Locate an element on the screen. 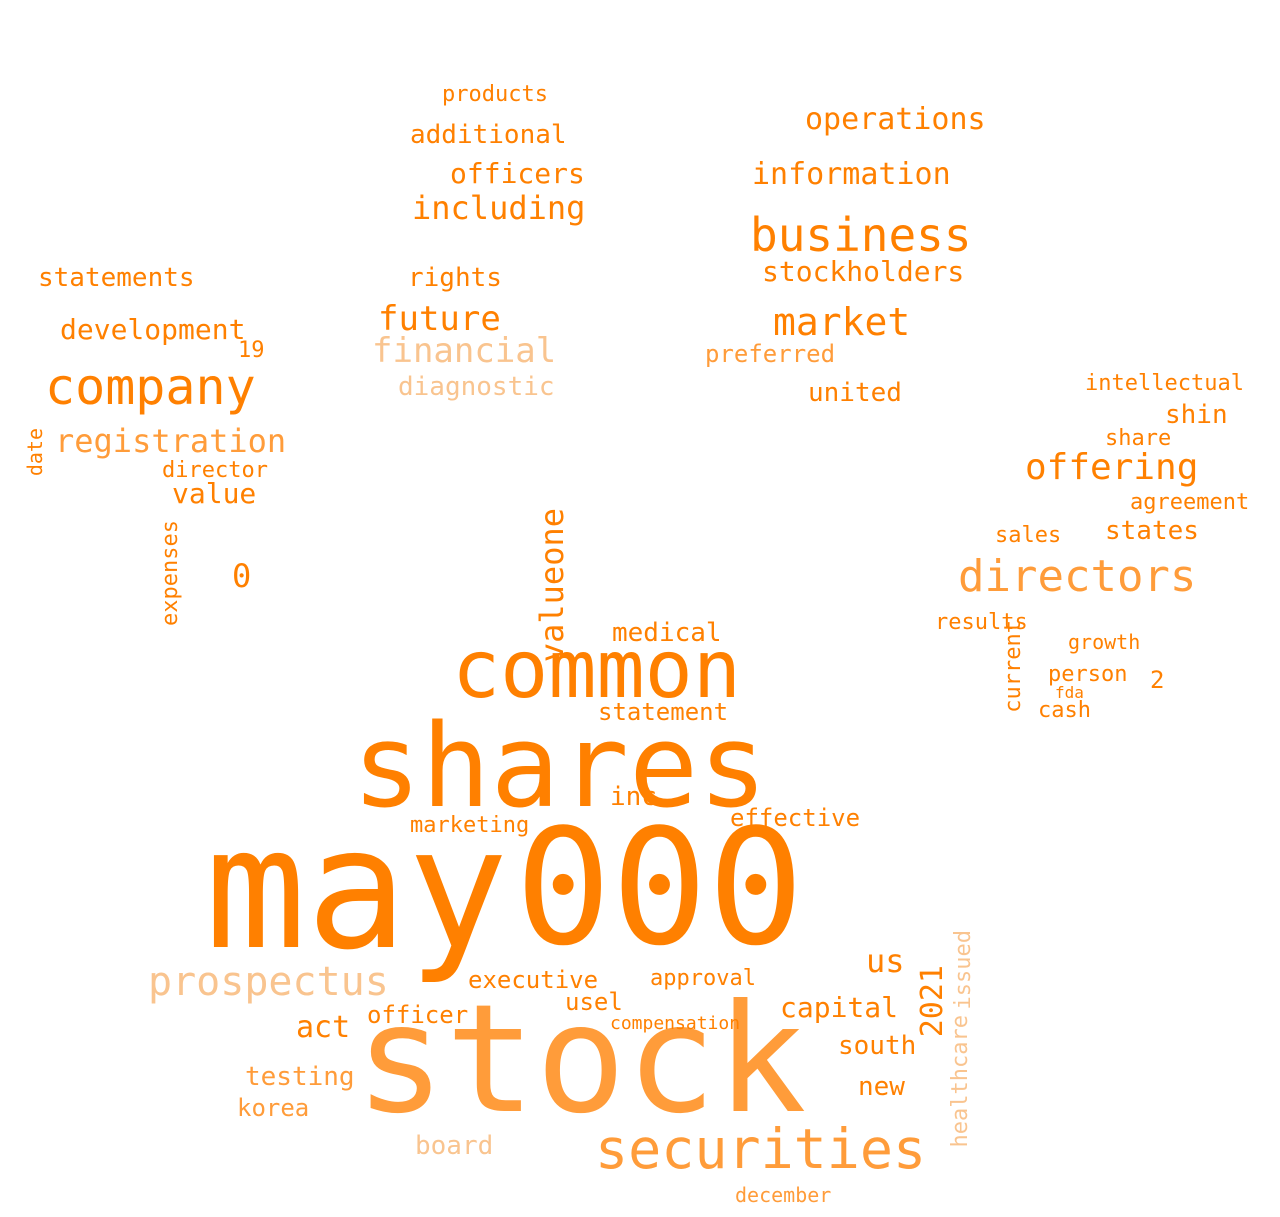 The height and width of the screenshot is (1217, 1280). word: cash is located at coordinates (1064, 710).